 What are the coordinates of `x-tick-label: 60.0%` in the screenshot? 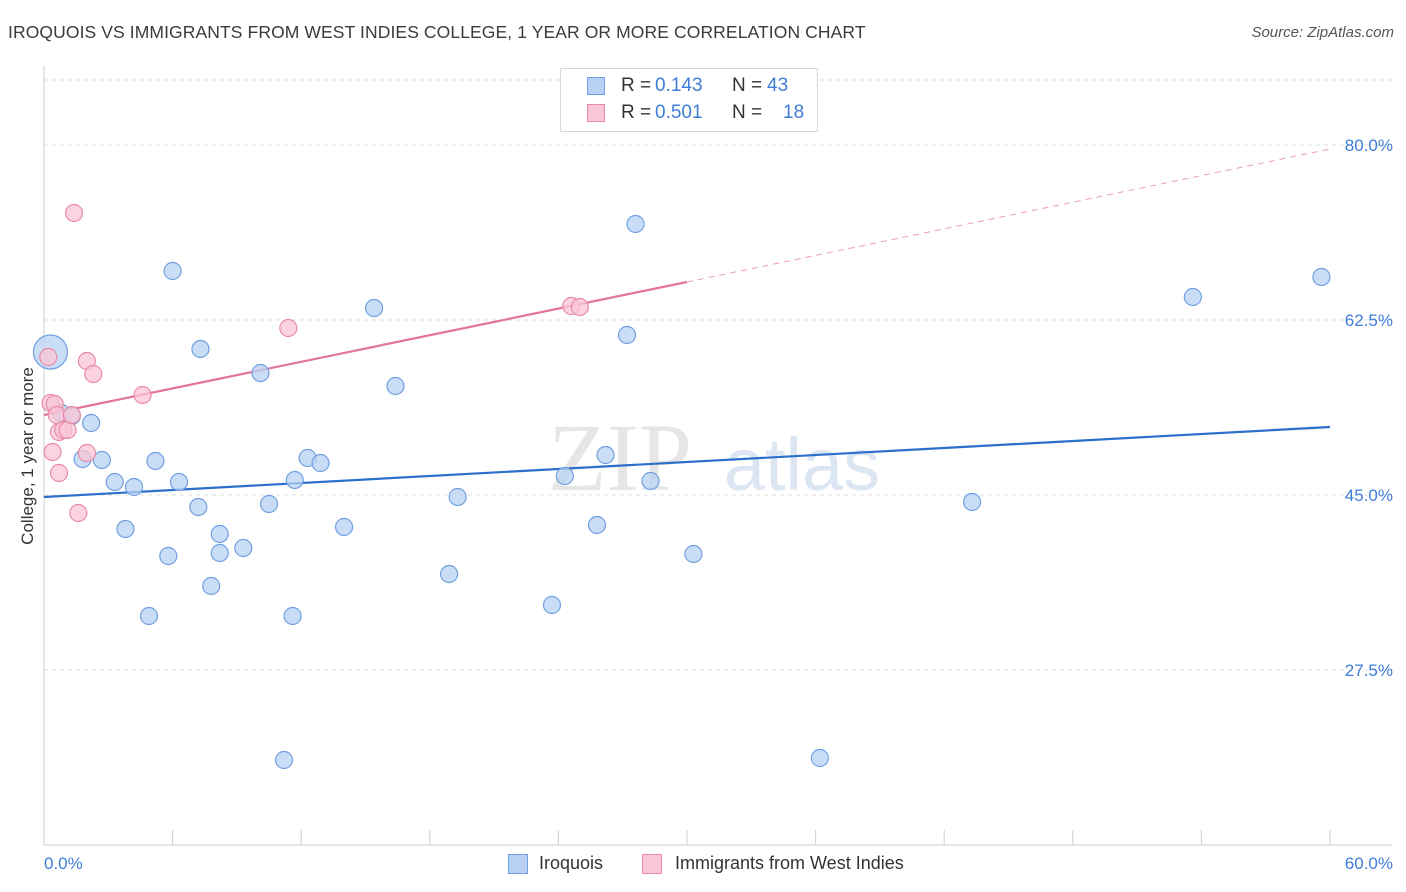 It's located at (1369, 863).